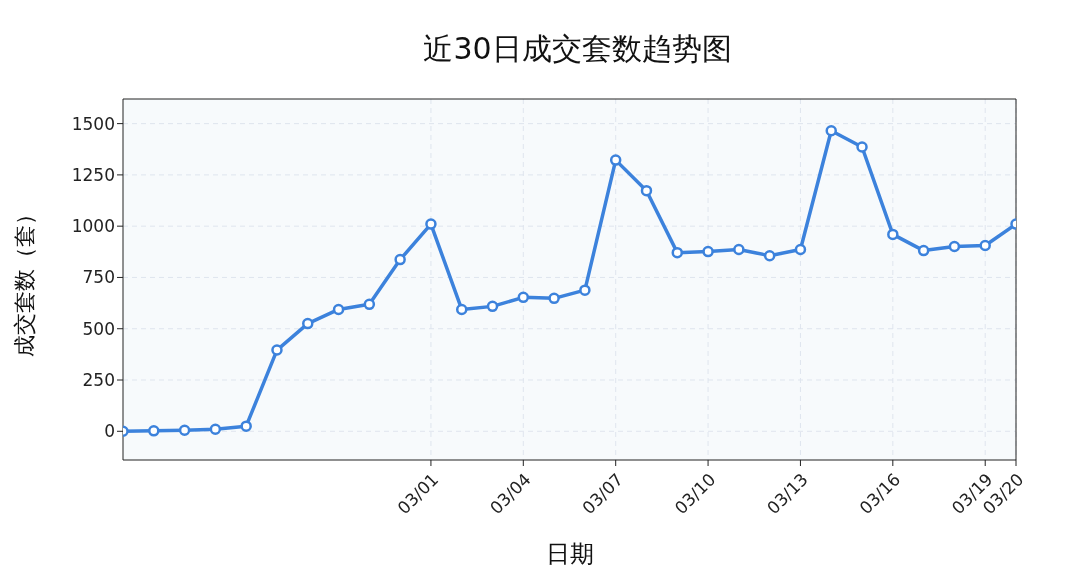 This screenshot has height=585, width=1065. I want to click on y-tick-label: 0, so click(109, 431).